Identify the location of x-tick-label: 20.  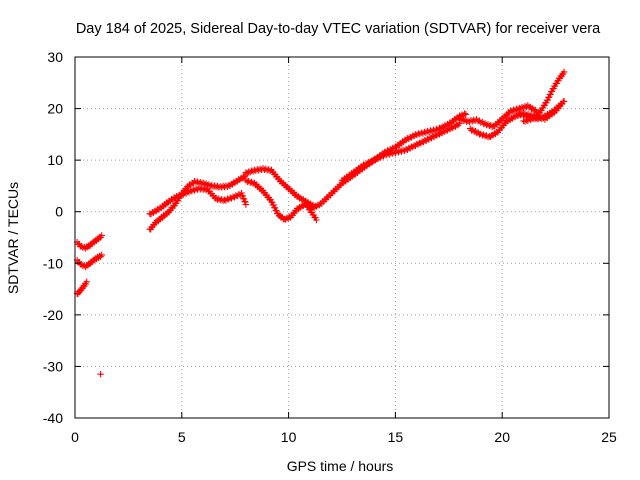
(502, 437).